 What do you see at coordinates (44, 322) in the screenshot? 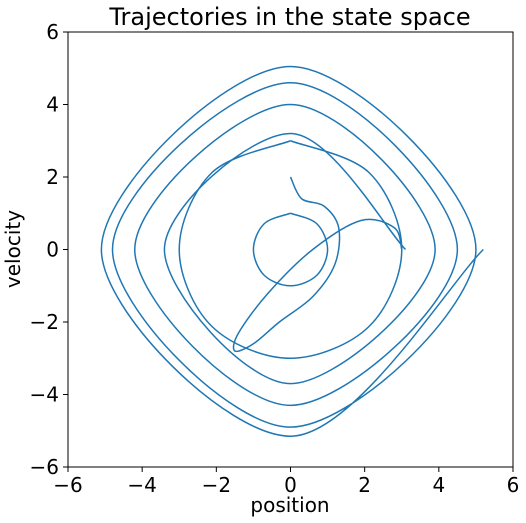
I see `y-tick-label: −2` at bounding box center [44, 322].